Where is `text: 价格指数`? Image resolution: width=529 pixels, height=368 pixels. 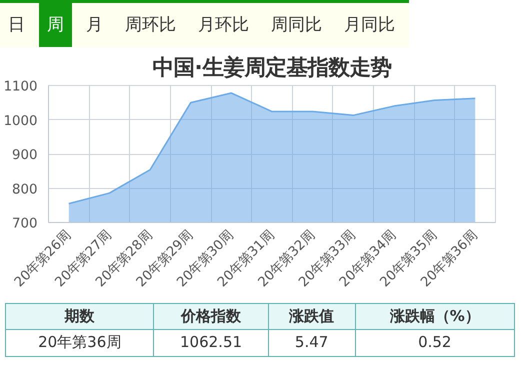 text: 价格指数 is located at coordinates (211, 317).